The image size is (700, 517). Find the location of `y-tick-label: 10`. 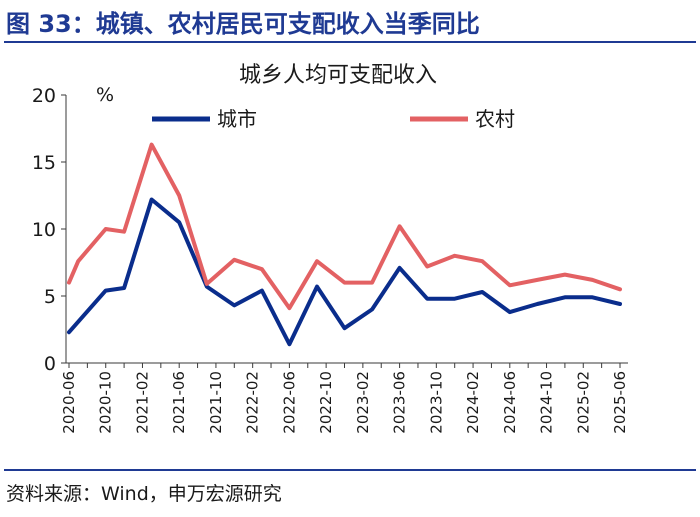

y-tick-label: 10 is located at coordinates (44, 230).